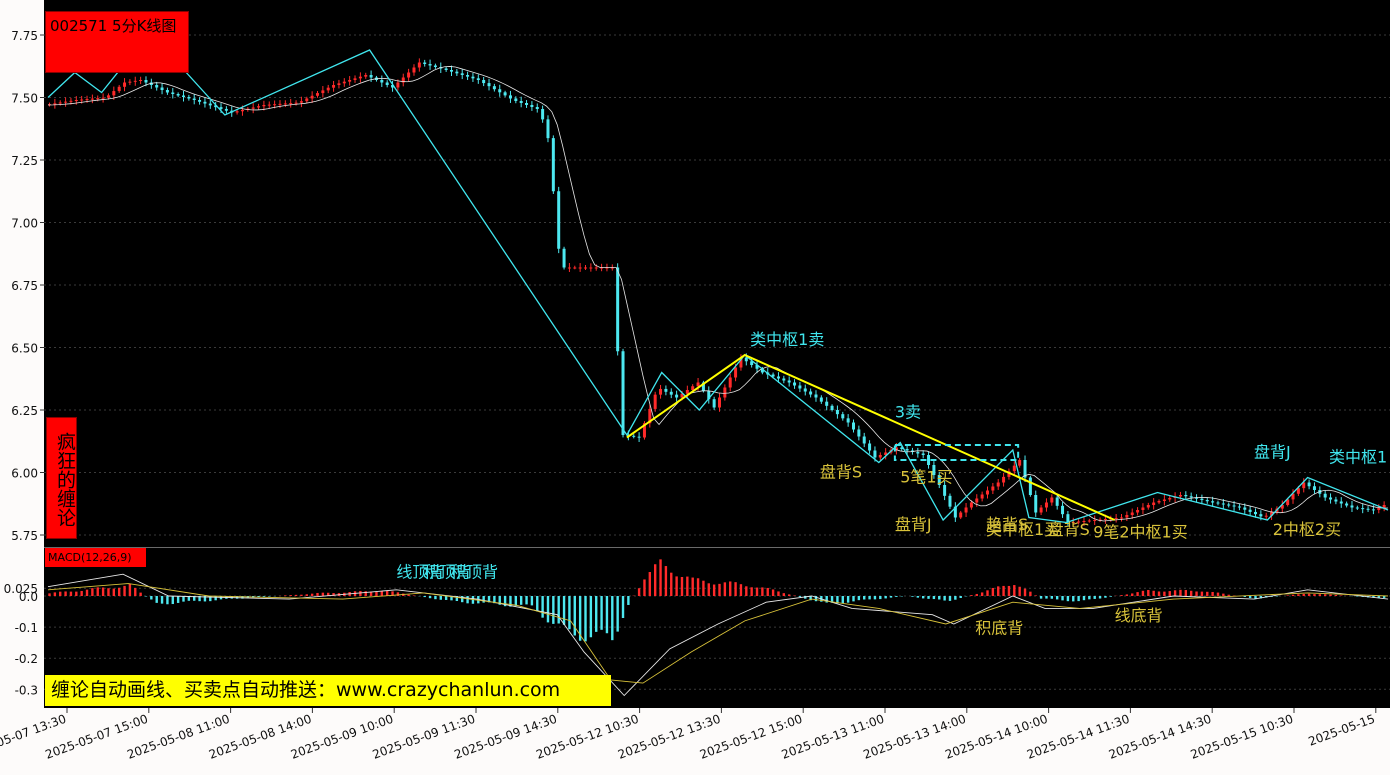 Image resolution: width=1390 pixels, height=775 pixels. Describe the element at coordinates (999, 627) in the screenshot. I see `macd-annotation: 积底背` at that location.